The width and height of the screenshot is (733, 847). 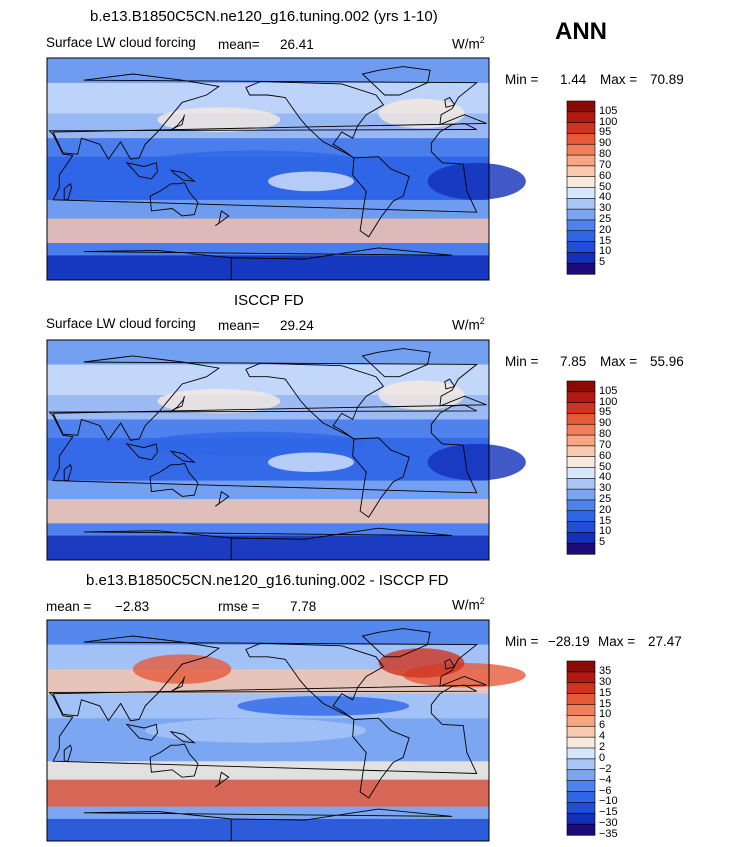 What do you see at coordinates (132, 606) in the screenshot?
I see `panel3-mean-value: −2.83` at bounding box center [132, 606].